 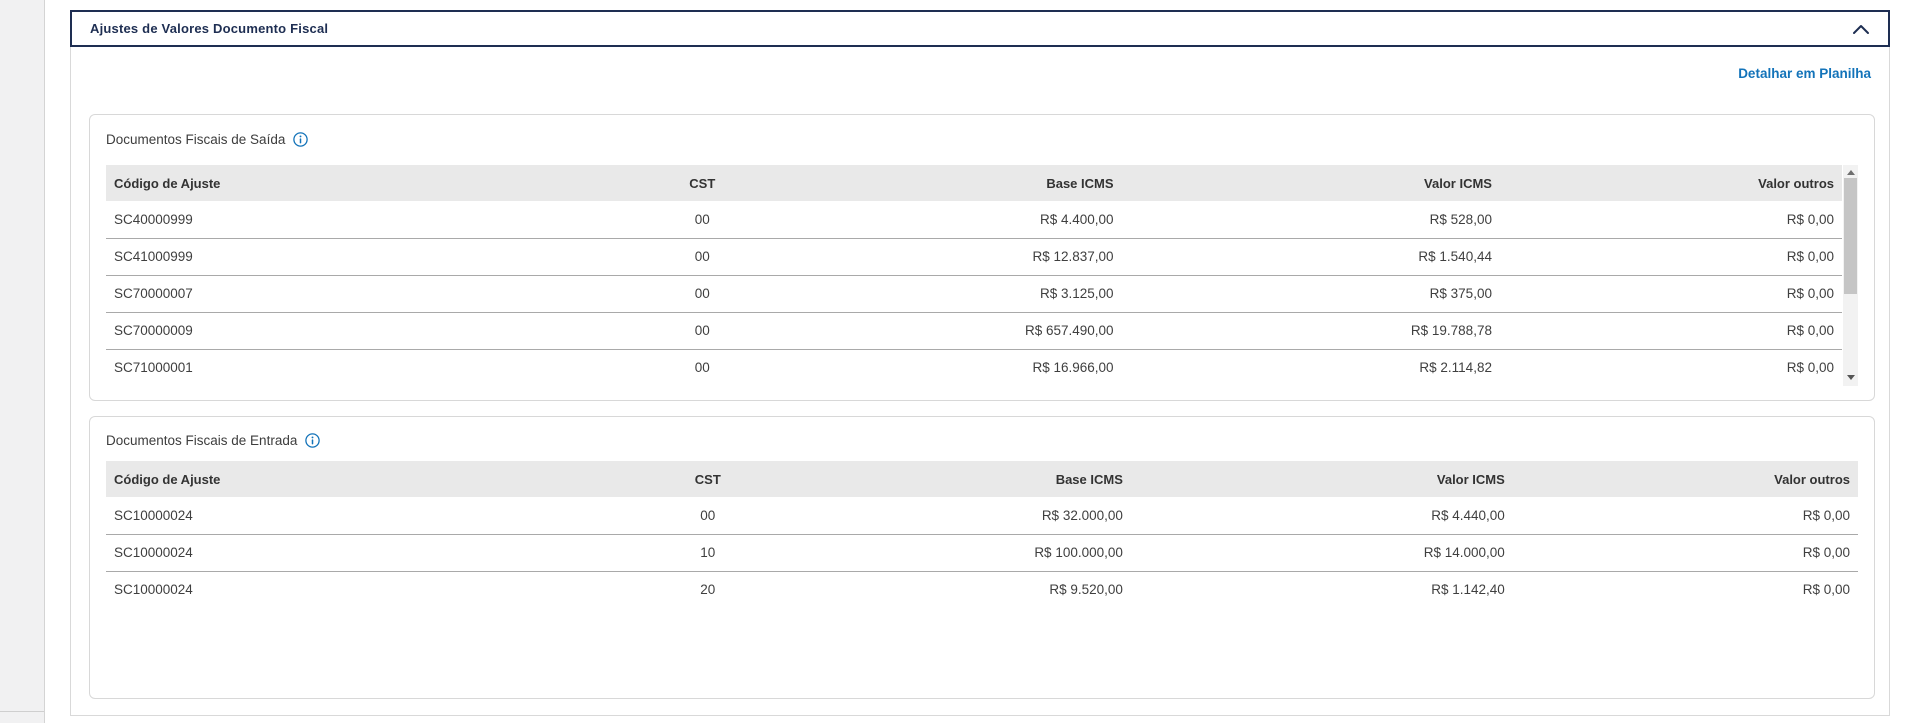 I want to click on saida-title: Documentos Fiscais de Saída, so click(x=196, y=139).